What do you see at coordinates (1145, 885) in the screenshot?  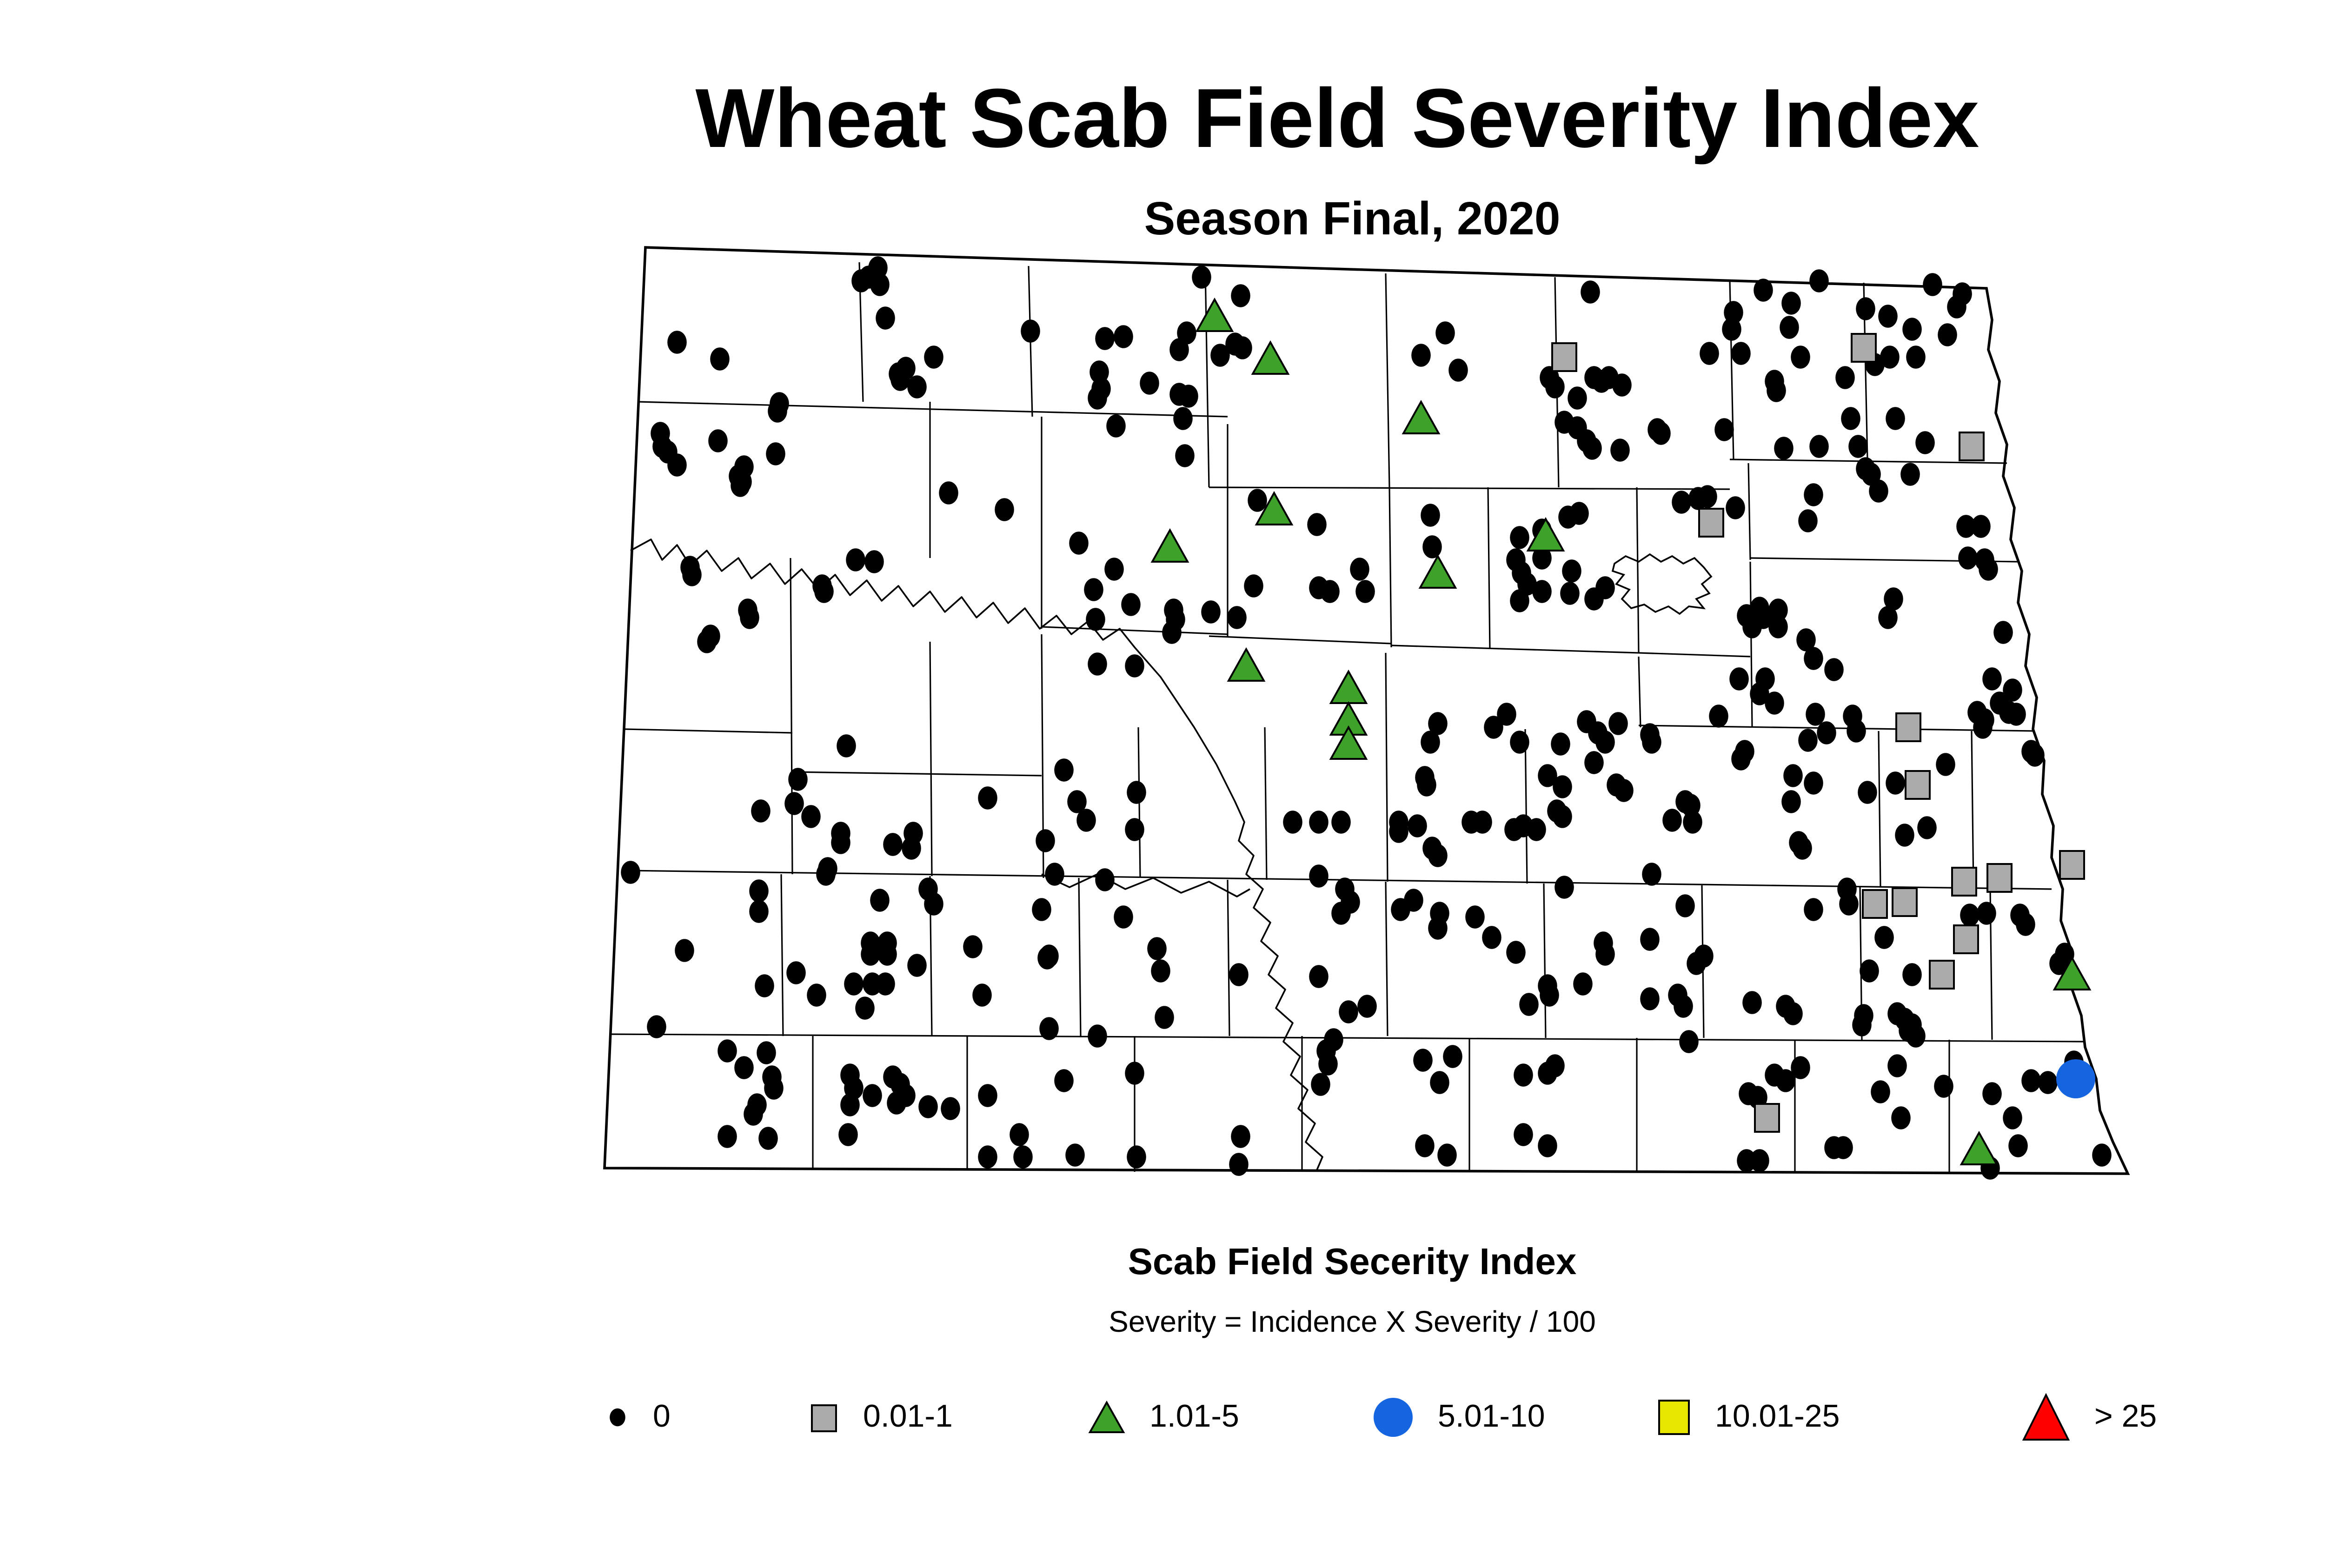 I see `river` at bounding box center [1145, 885].